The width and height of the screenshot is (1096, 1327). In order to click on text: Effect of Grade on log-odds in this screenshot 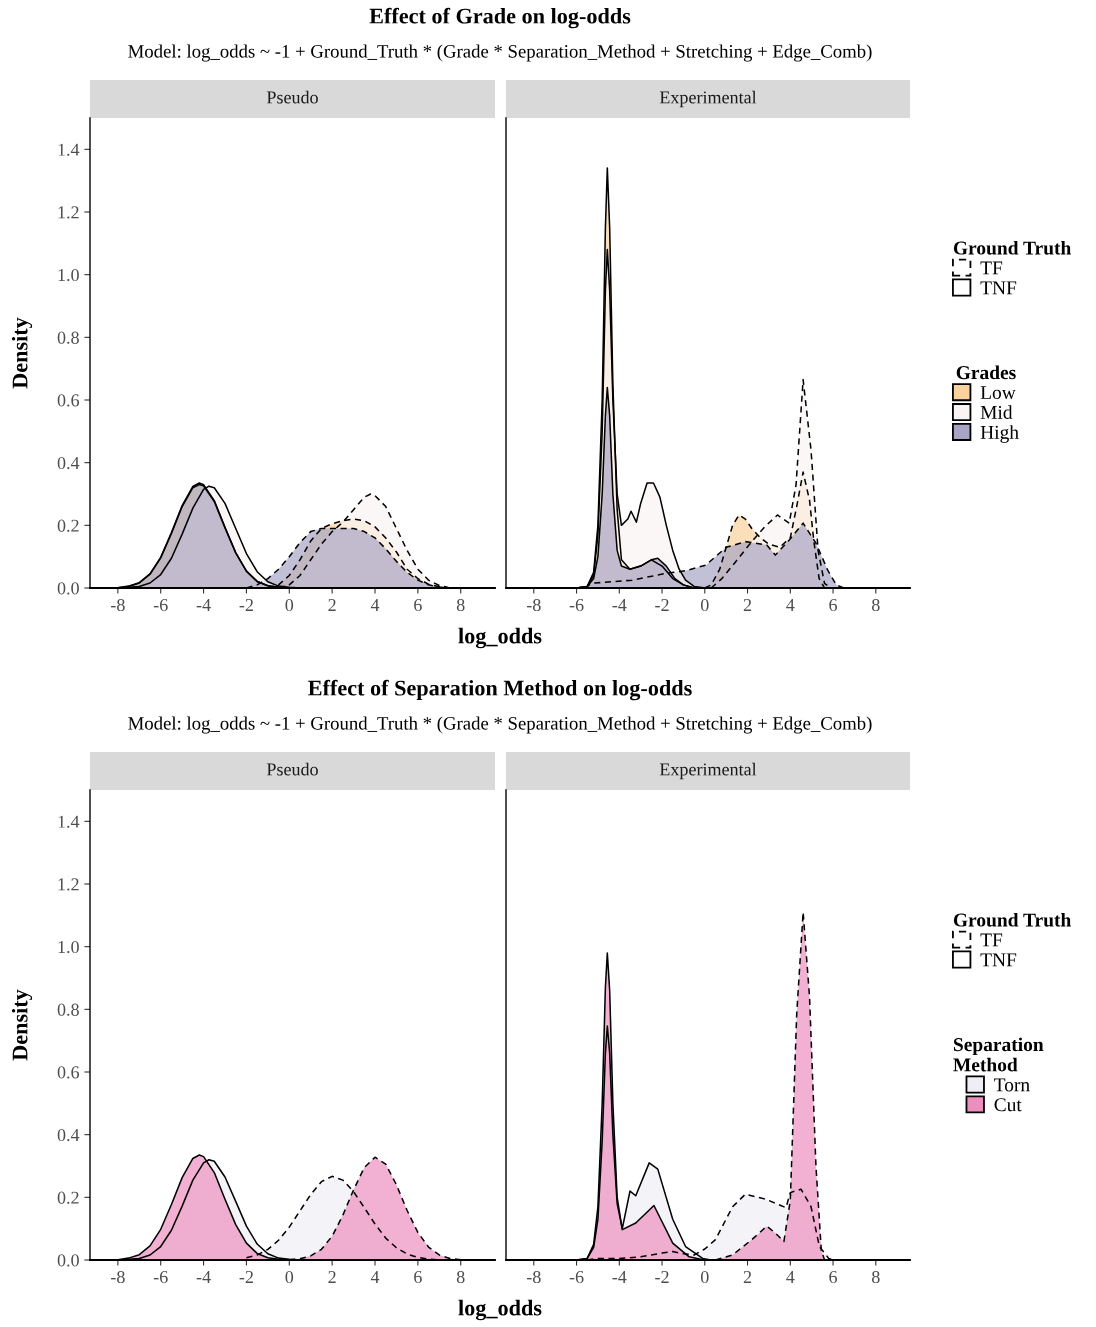, I will do `click(500, 18)`.